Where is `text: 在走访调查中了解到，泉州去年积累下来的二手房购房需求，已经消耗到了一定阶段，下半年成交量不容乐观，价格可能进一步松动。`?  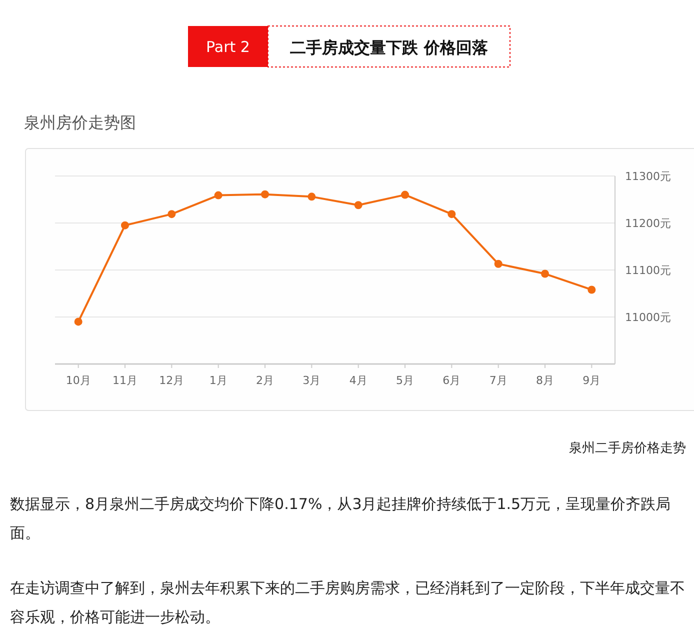
text: 在走访调查中了解到，泉州去年积累下来的二手房购房需求，已经消耗到了一定阶段，下半年成交量不容乐观，价格可能进一步松动。 is located at coordinates (348, 603).